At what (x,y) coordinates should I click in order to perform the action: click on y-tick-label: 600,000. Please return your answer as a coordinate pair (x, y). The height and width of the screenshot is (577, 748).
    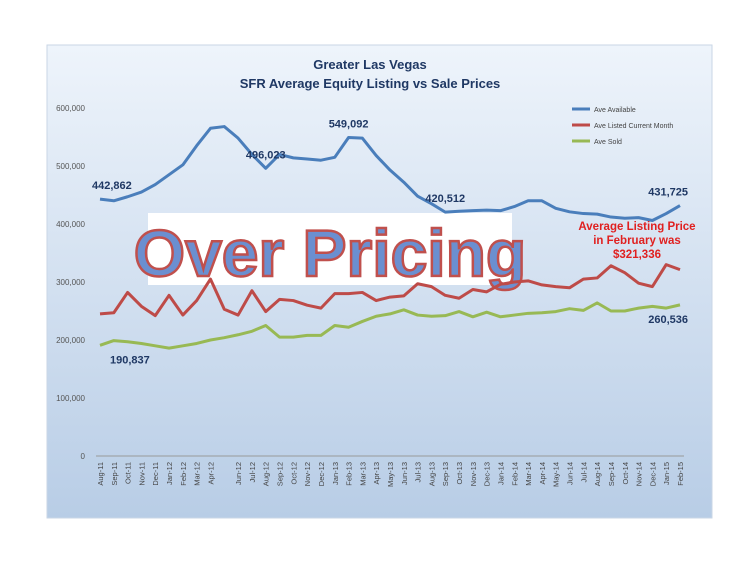
    Looking at the image, I should click on (70, 108).